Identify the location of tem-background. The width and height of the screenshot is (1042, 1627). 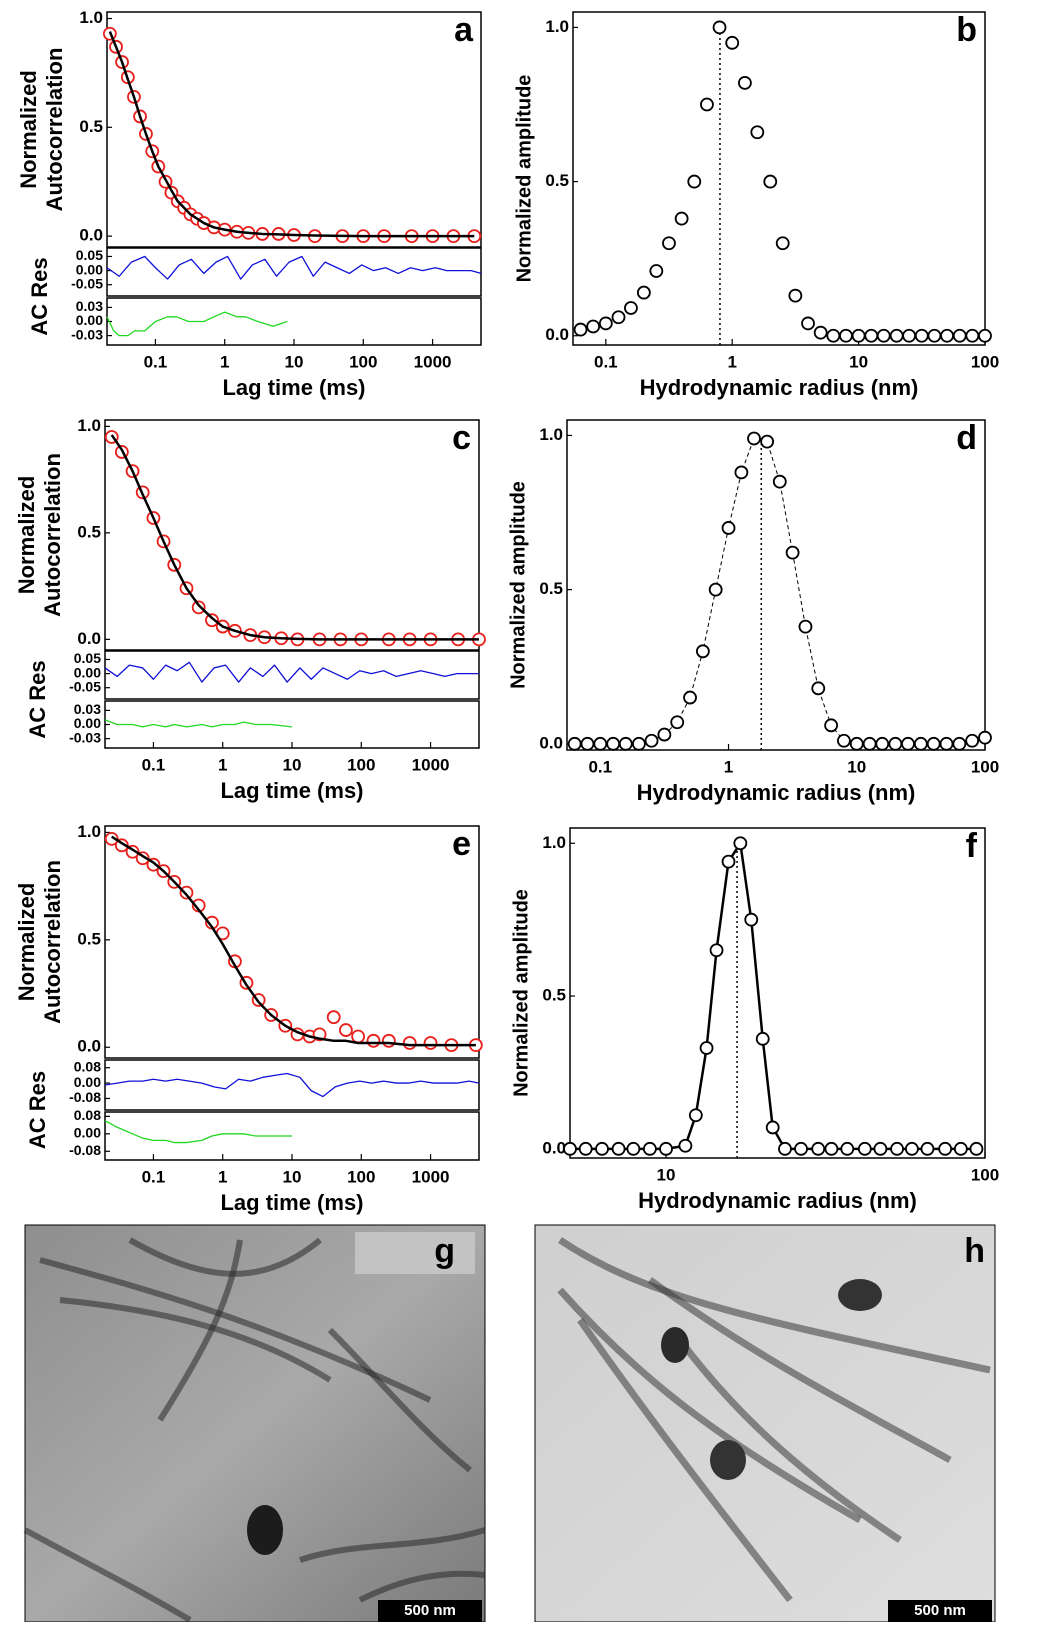
(255, 1423).